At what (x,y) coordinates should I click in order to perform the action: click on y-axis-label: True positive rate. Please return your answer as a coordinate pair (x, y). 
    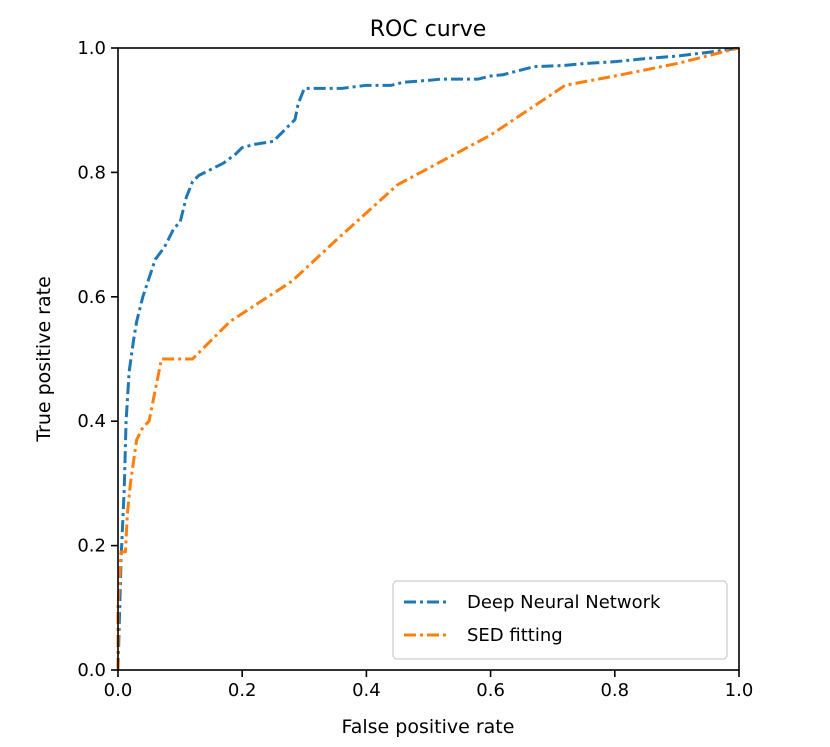
    Looking at the image, I should click on (44, 359).